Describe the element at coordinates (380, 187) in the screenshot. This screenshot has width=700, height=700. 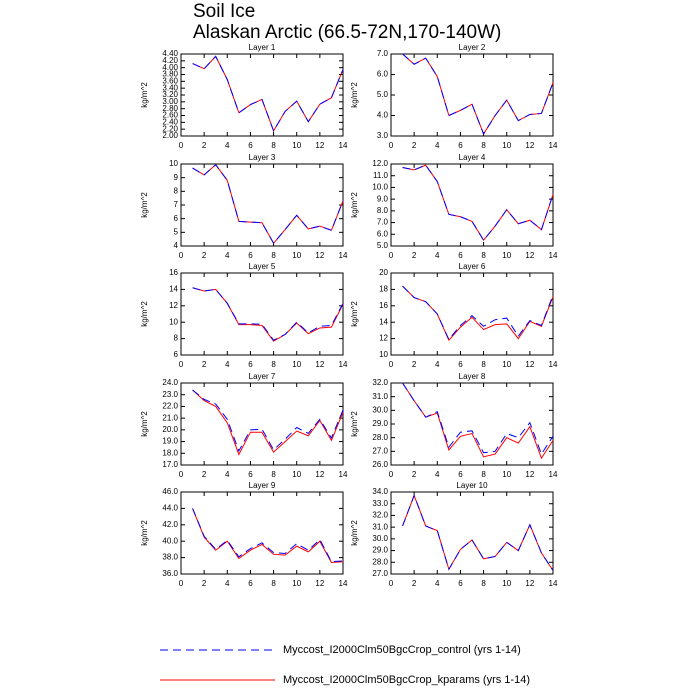
I see `y-tick-label: 10.0` at that location.